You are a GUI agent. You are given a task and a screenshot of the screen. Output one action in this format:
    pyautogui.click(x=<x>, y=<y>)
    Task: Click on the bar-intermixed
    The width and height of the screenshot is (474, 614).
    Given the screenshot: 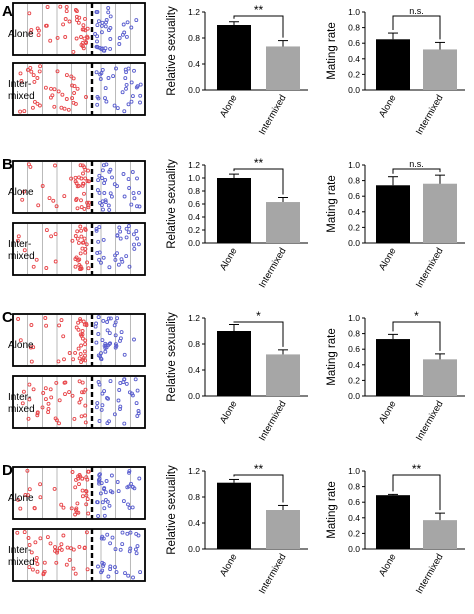 What is the action you would take?
    pyautogui.click(x=283, y=222)
    